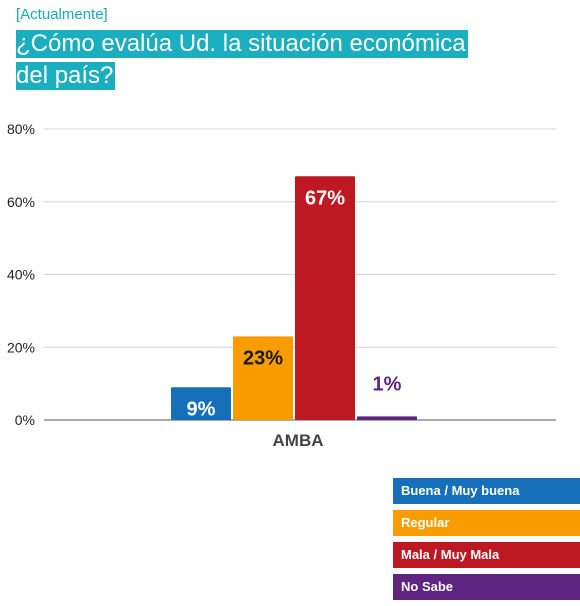 Image resolution: width=580 pixels, height=606 pixels. Describe the element at coordinates (486, 523) in the screenshot. I see `legend-item-regular: Regular` at that location.